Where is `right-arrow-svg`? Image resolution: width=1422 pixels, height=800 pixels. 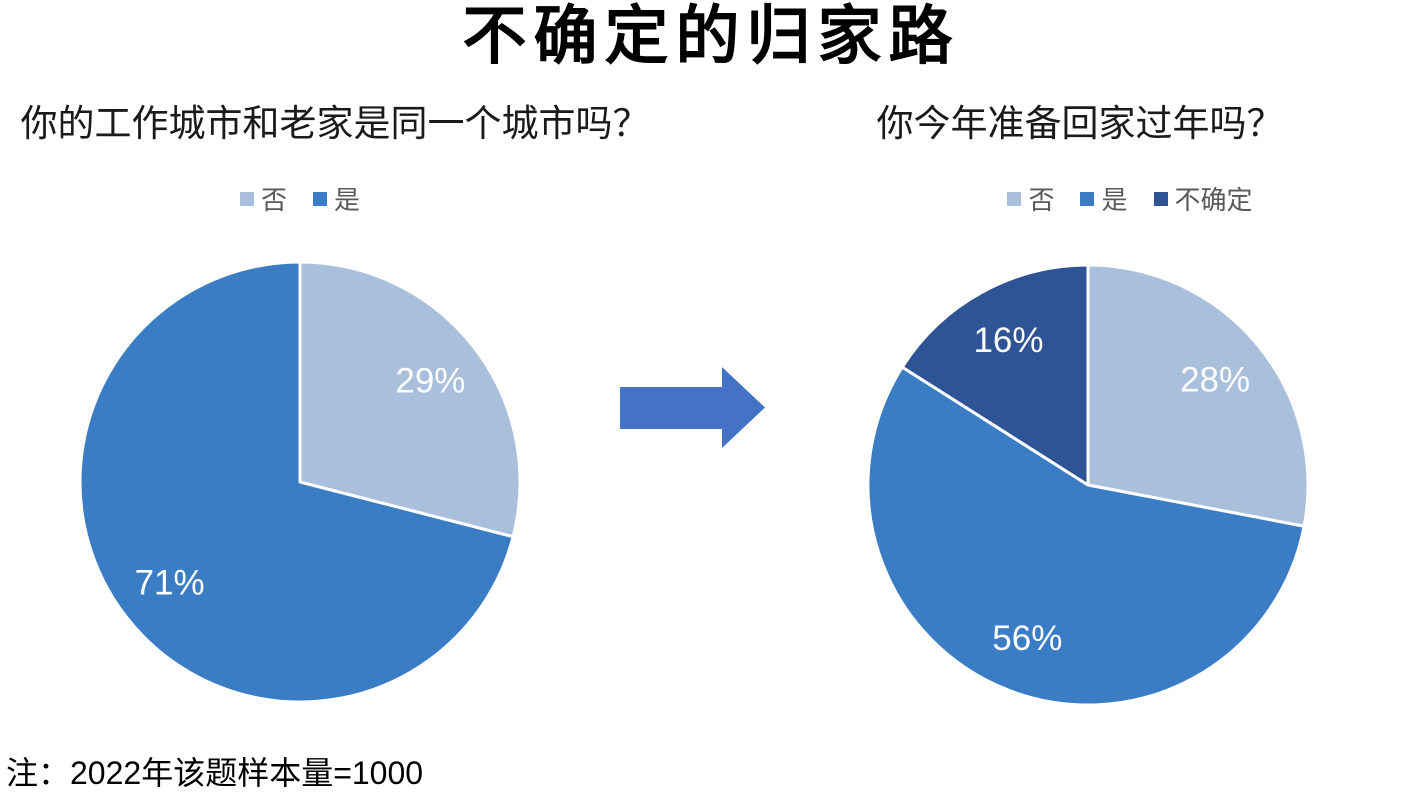
right-arrow-svg is located at coordinates (692, 407).